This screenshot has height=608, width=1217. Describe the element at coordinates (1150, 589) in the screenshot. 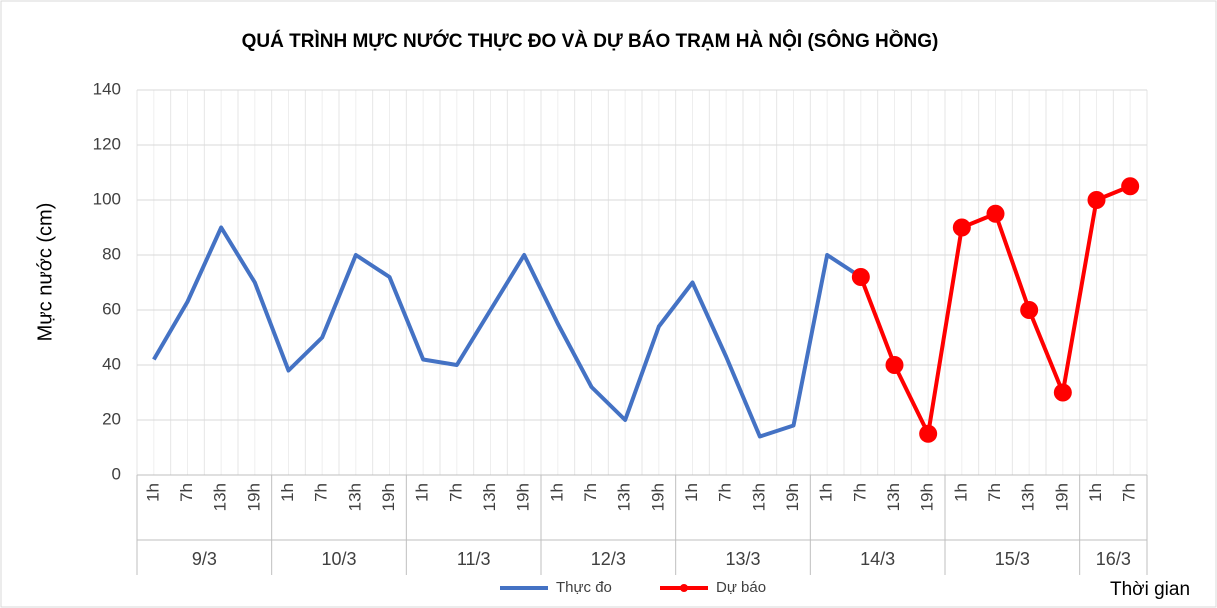

I see `x-axis-label: Thời gian` at that location.